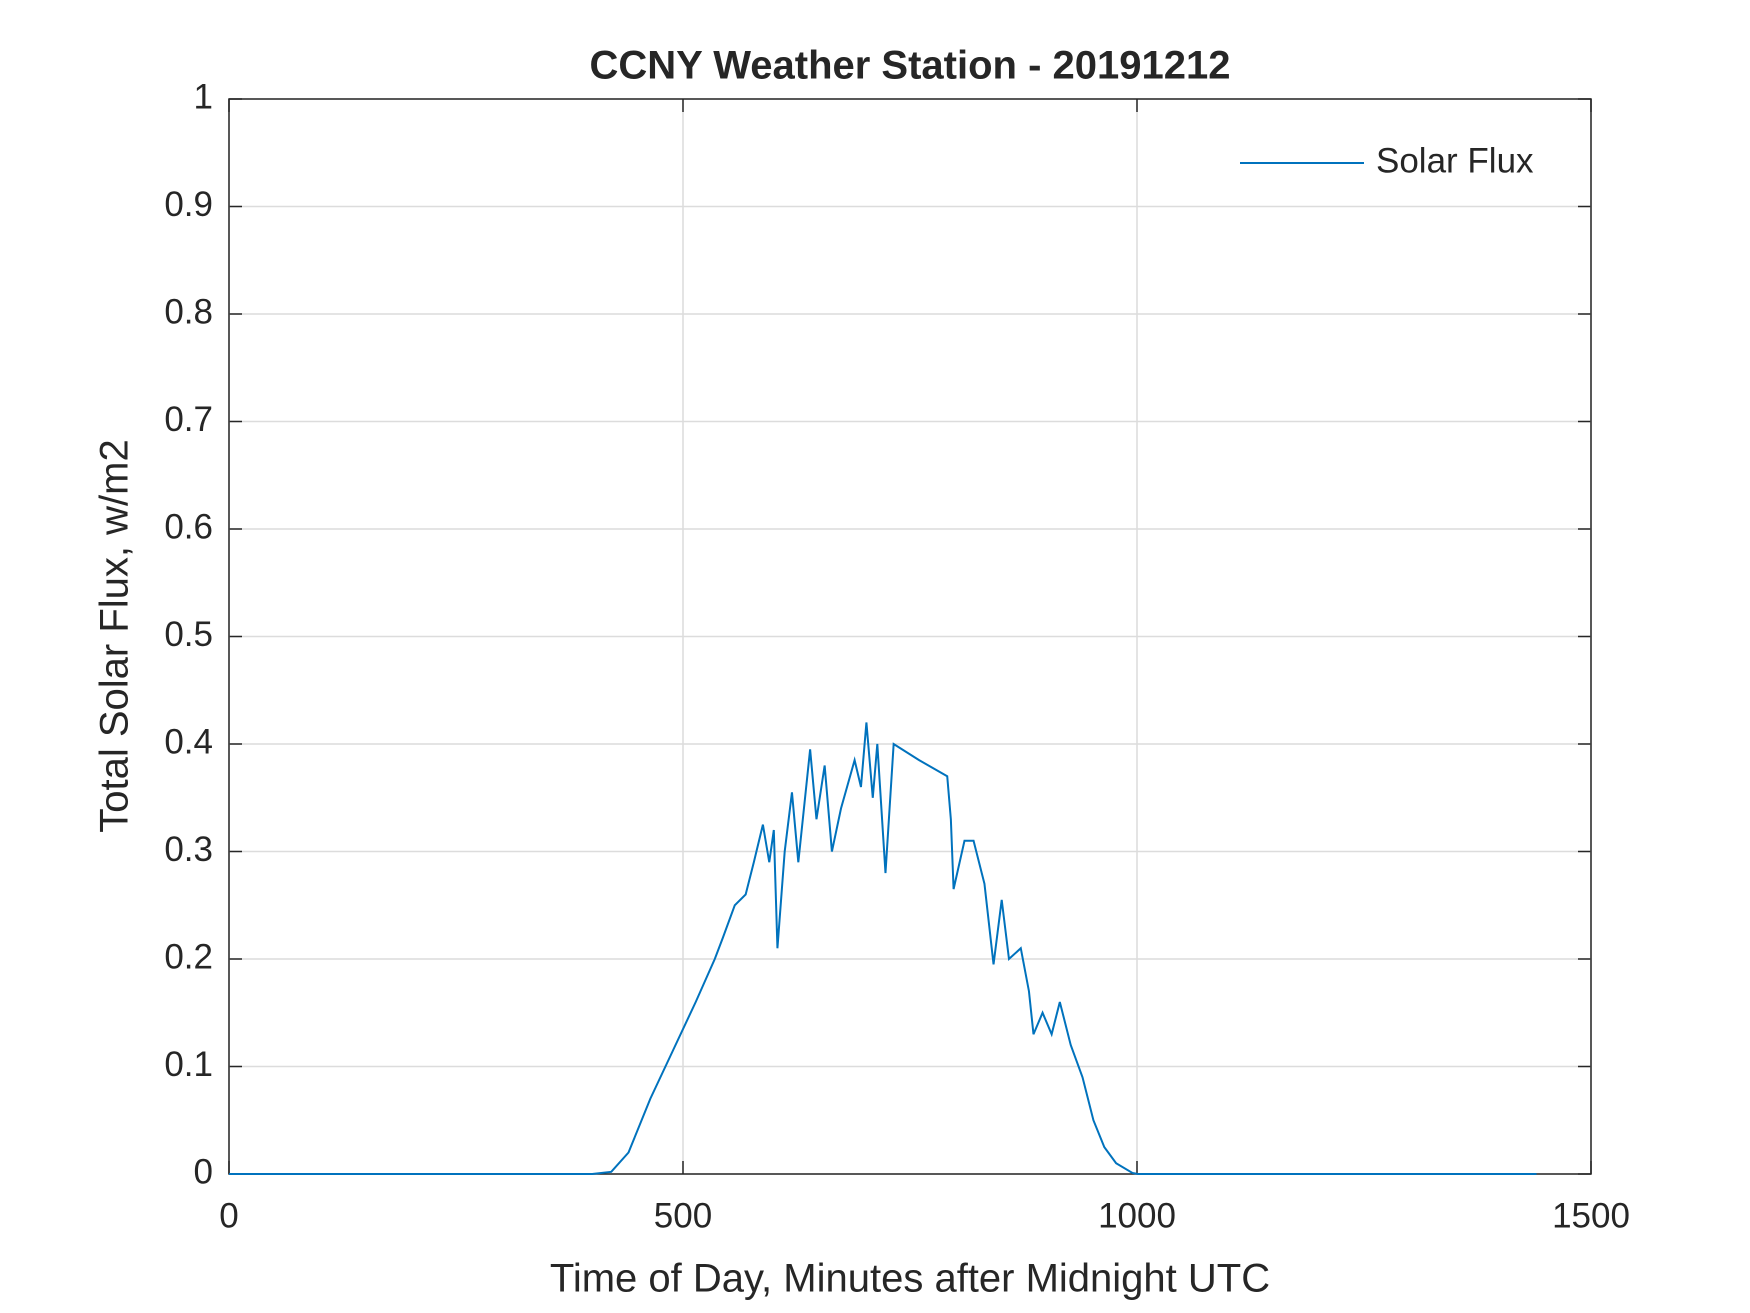  What do you see at coordinates (910, 66) in the screenshot?
I see `chart-title: CCNY Weather Station - 20191212` at bounding box center [910, 66].